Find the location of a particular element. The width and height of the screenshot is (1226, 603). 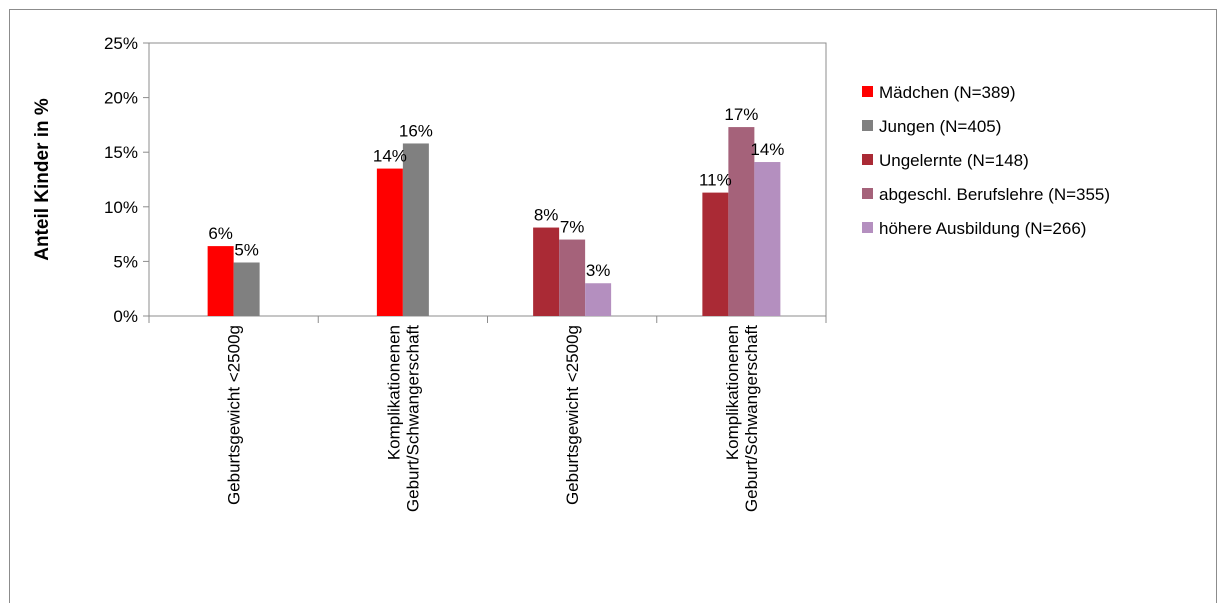

data-label: 3% is located at coordinates (598, 270).